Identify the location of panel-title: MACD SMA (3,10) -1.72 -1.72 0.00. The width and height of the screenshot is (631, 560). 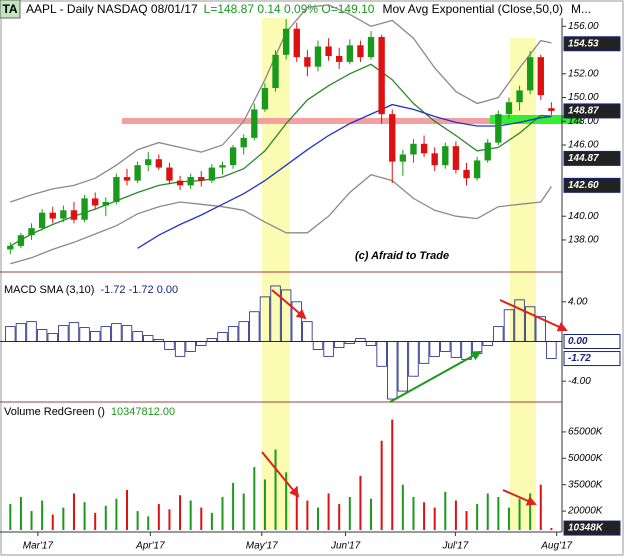
(91, 290).